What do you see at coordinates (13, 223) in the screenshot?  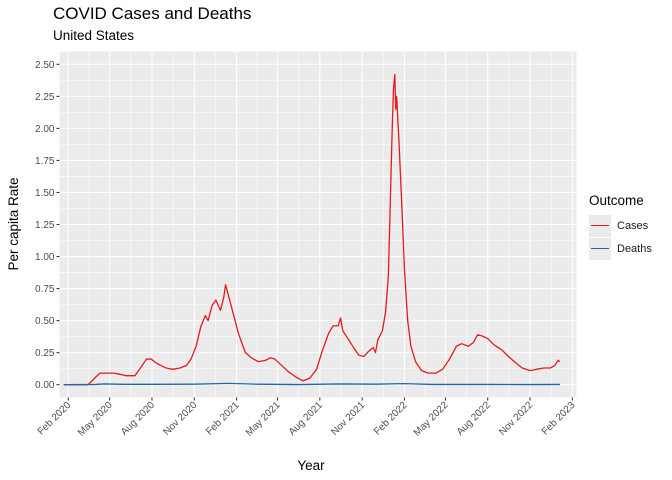 I see `y-axis-label: Per capita Rate` at bounding box center [13, 223].